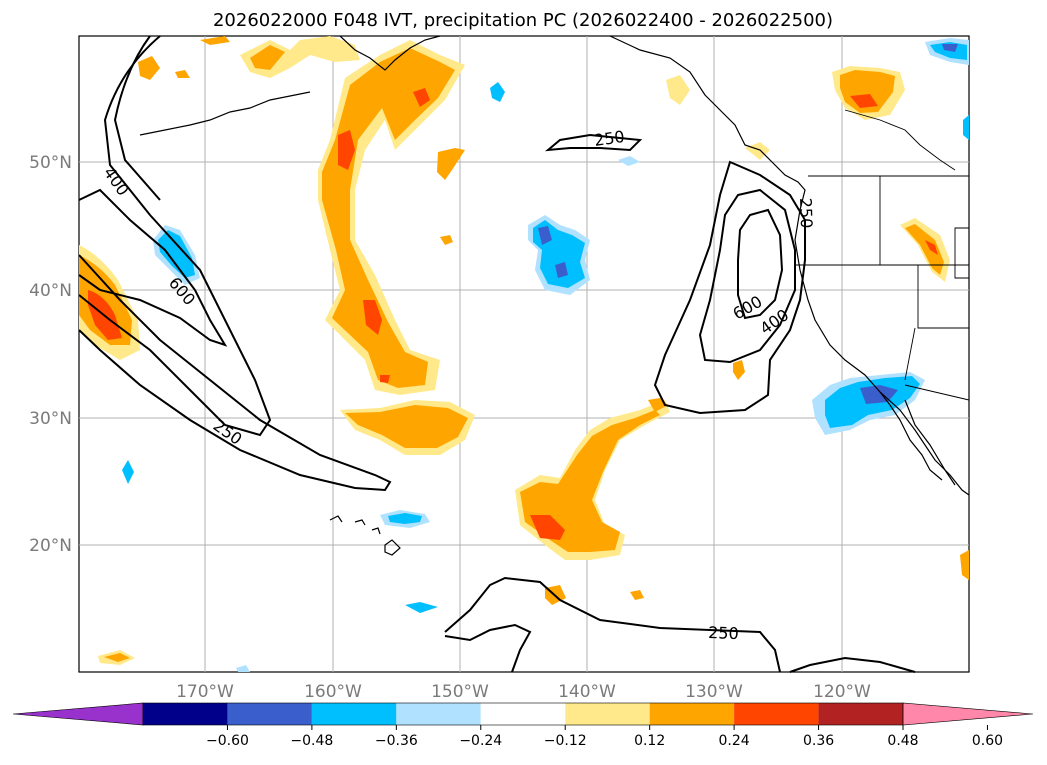 This screenshot has width=1047, height=765. What do you see at coordinates (488, 648) in the screenshot?
I see `ivt-contour-250-south-b` at bounding box center [488, 648].